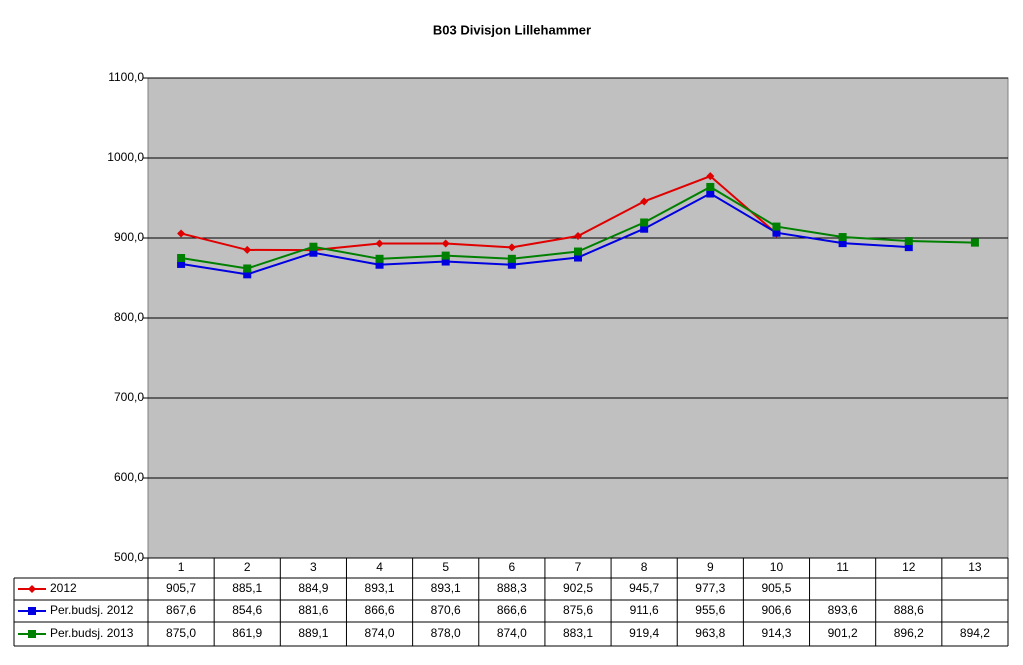  What do you see at coordinates (247, 567) in the screenshot?
I see `x-tick-label: 2` at bounding box center [247, 567].